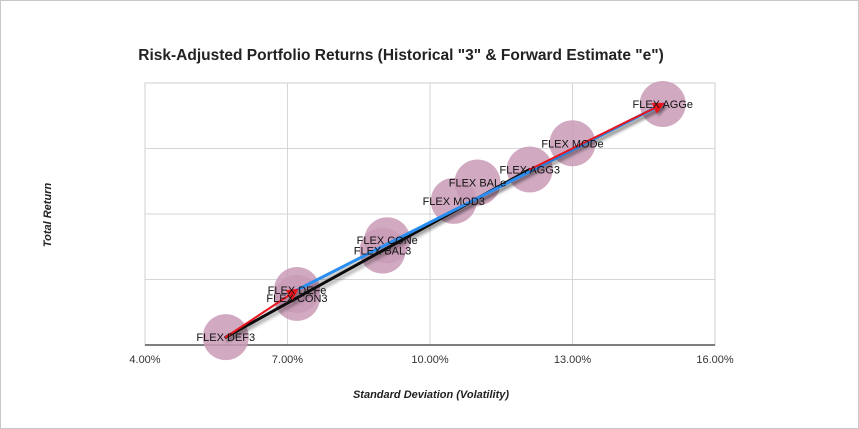 Image resolution: width=859 pixels, height=429 pixels. What do you see at coordinates (382, 252) in the screenshot?
I see `data-point-label: FLEX BAL3` at bounding box center [382, 252].